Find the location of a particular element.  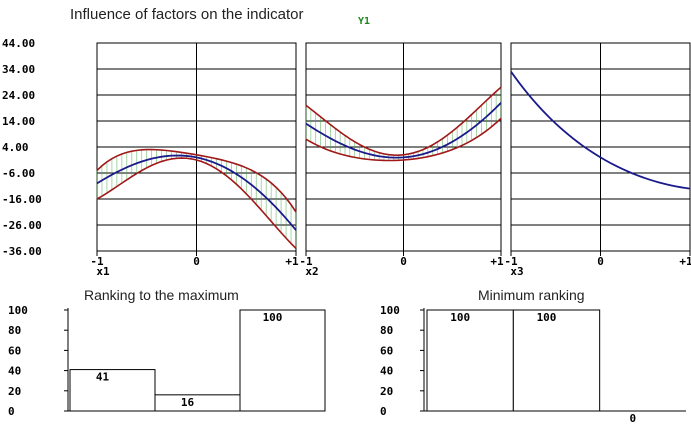

y-tick-label: 44.00 is located at coordinates (18, 43).